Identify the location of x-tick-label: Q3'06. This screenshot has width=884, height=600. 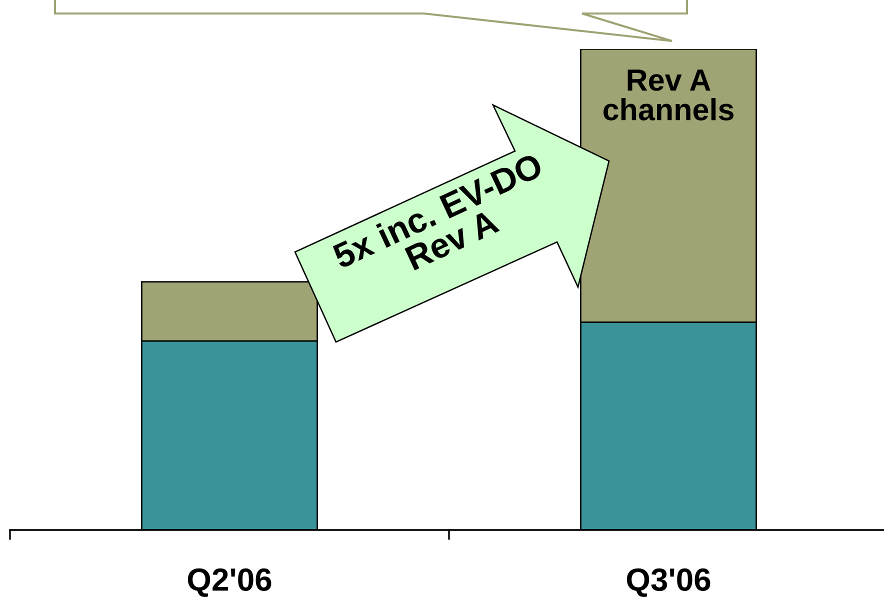
(668, 582).